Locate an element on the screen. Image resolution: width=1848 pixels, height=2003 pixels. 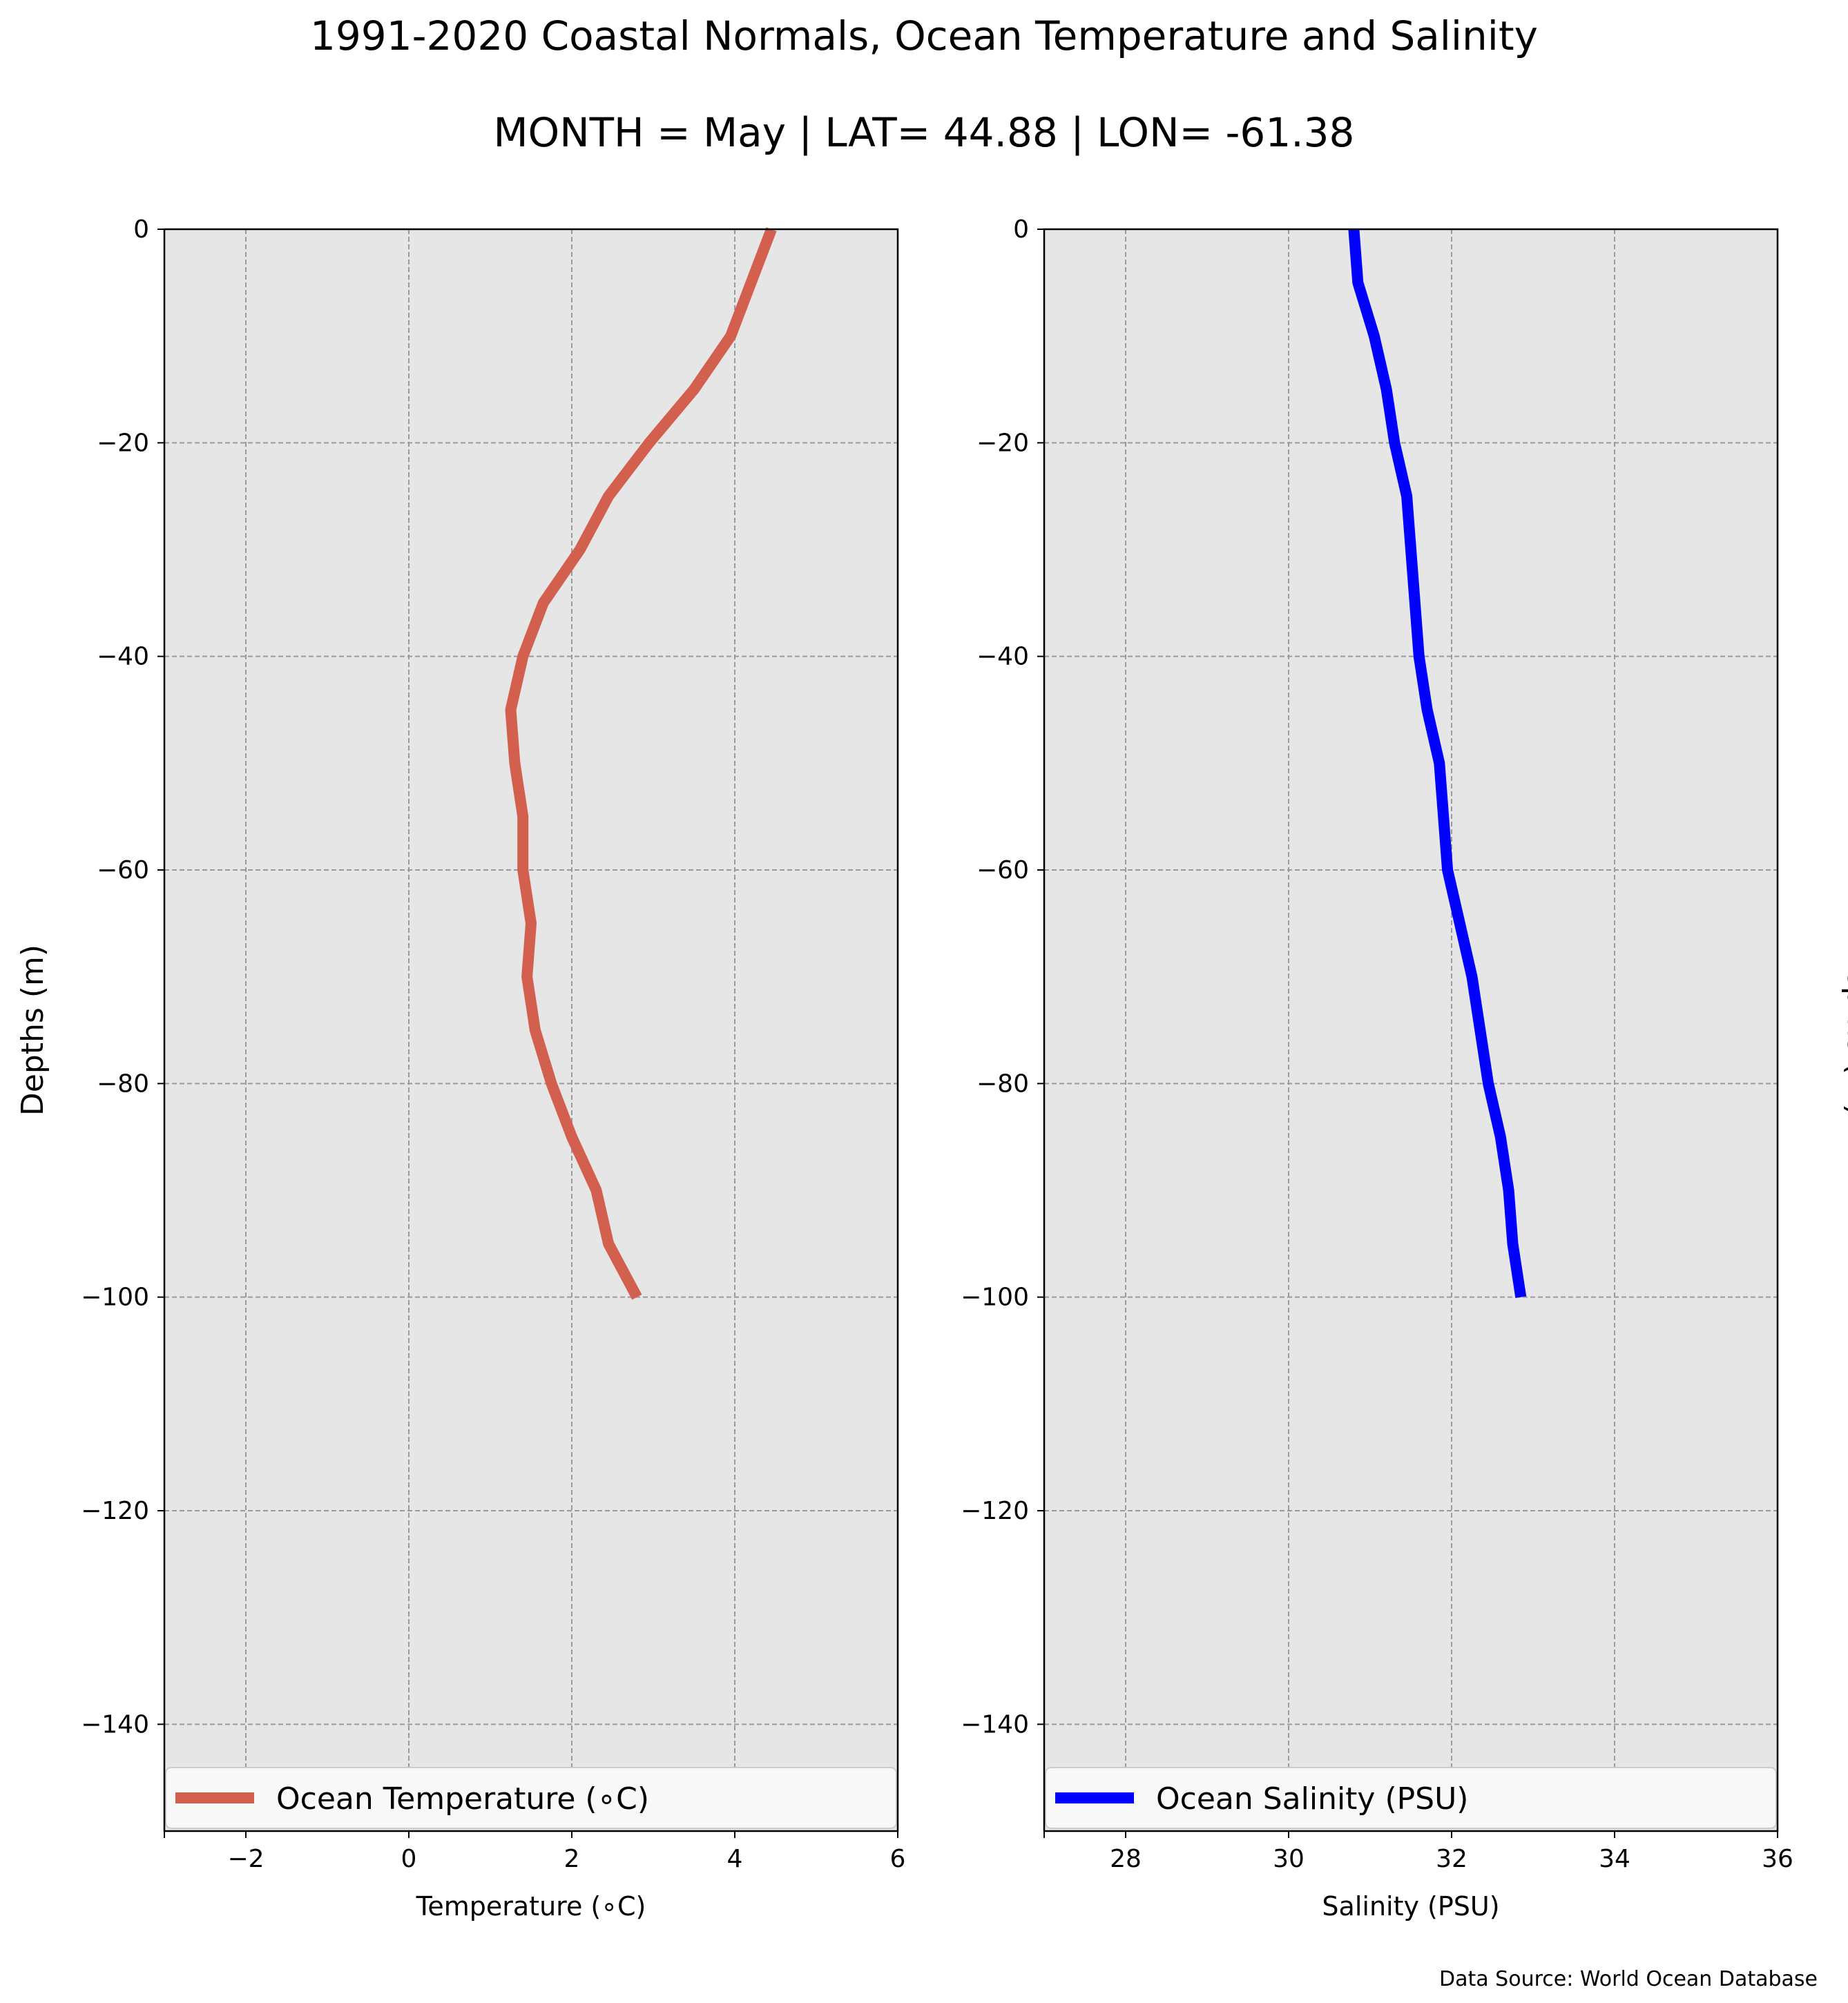
temperature-y-tick-label-1: −20 is located at coordinates (123, 443).